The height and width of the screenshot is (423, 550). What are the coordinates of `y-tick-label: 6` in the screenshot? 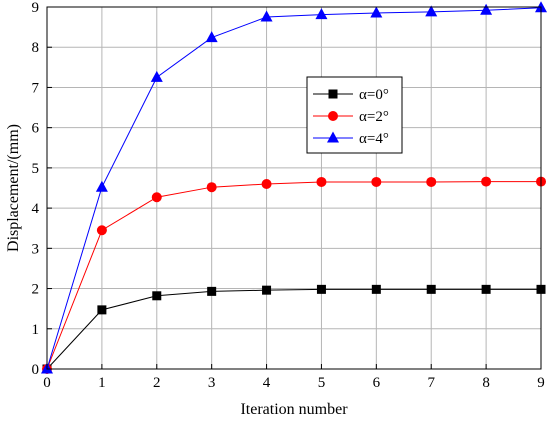 It's located at (36, 129).